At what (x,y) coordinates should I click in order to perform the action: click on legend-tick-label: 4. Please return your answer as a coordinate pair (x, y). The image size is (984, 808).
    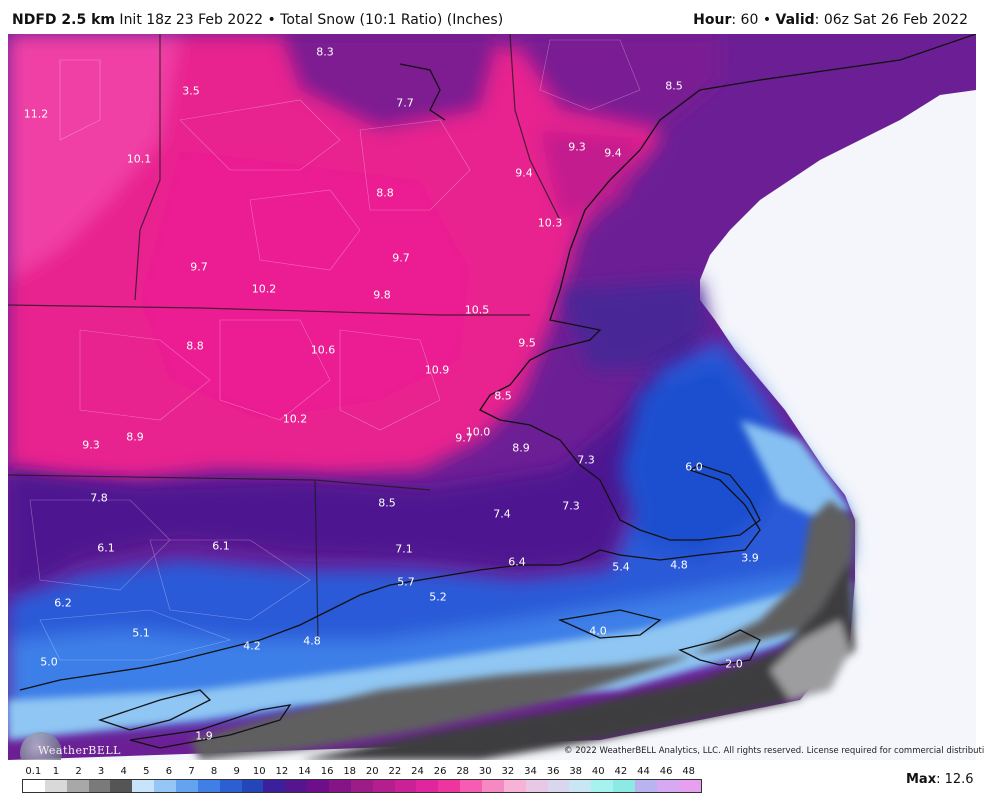
    Looking at the image, I should click on (123, 771).